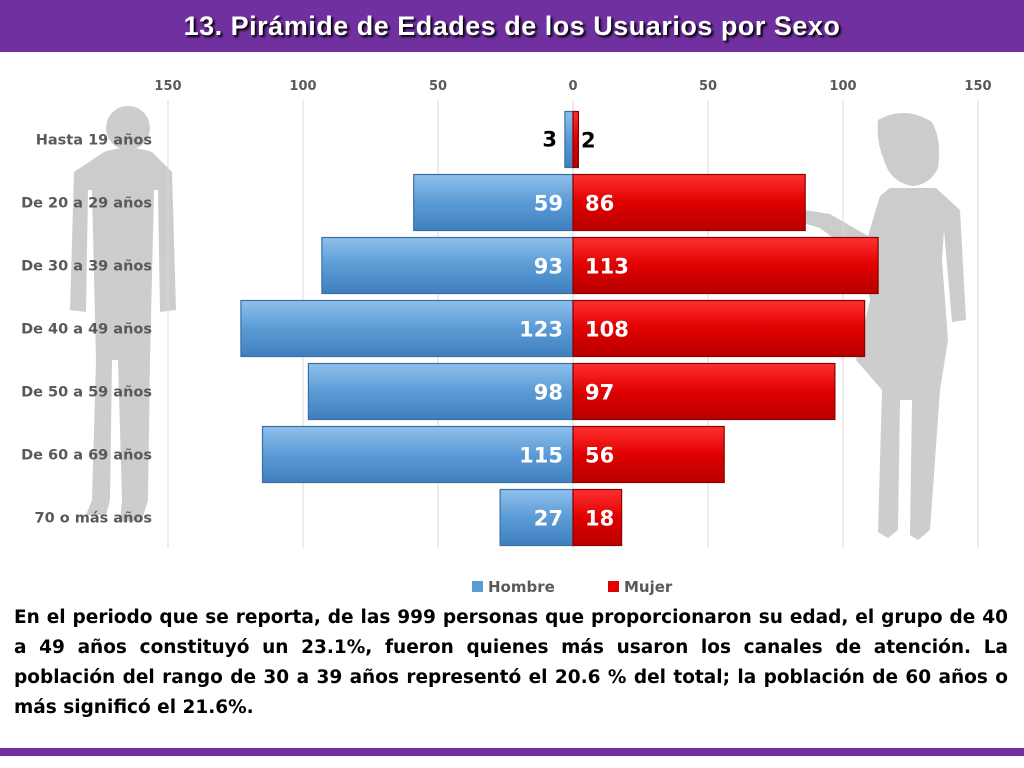 The image size is (1024, 768). What do you see at coordinates (512, 752) in the screenshot?
I see `bottom-accent-bar` at bounding box center [512, 752].